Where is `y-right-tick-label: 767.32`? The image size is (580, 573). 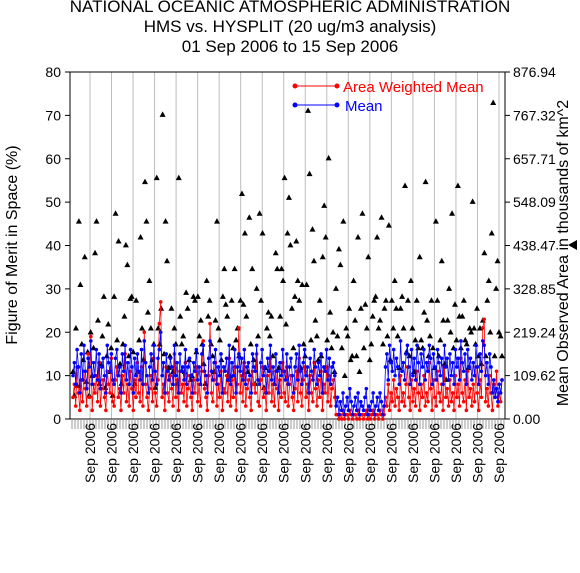 y-right-tick-label: 767.32 is located at coordinates (534, 115).